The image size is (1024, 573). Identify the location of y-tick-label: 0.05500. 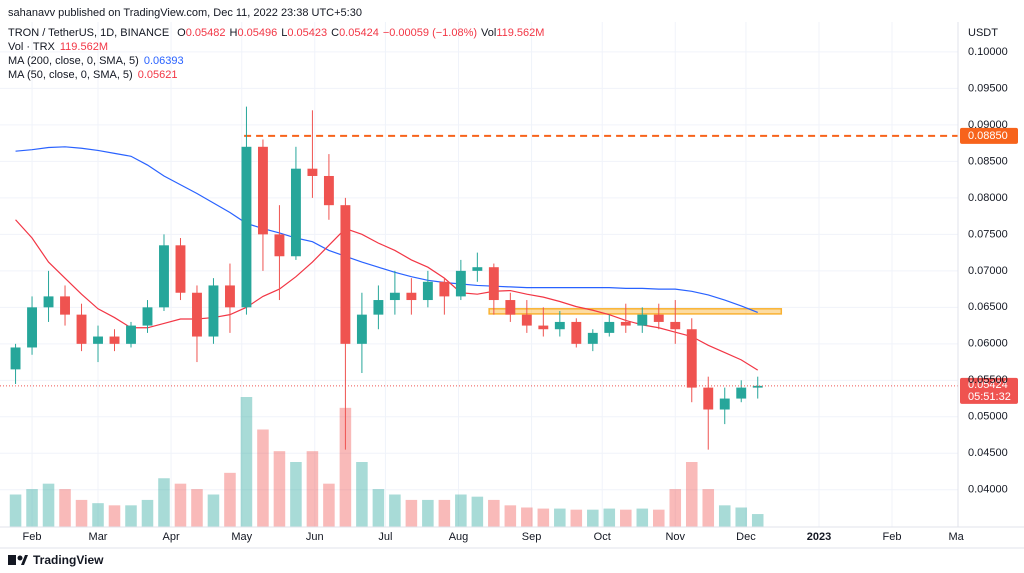
(988, 380).